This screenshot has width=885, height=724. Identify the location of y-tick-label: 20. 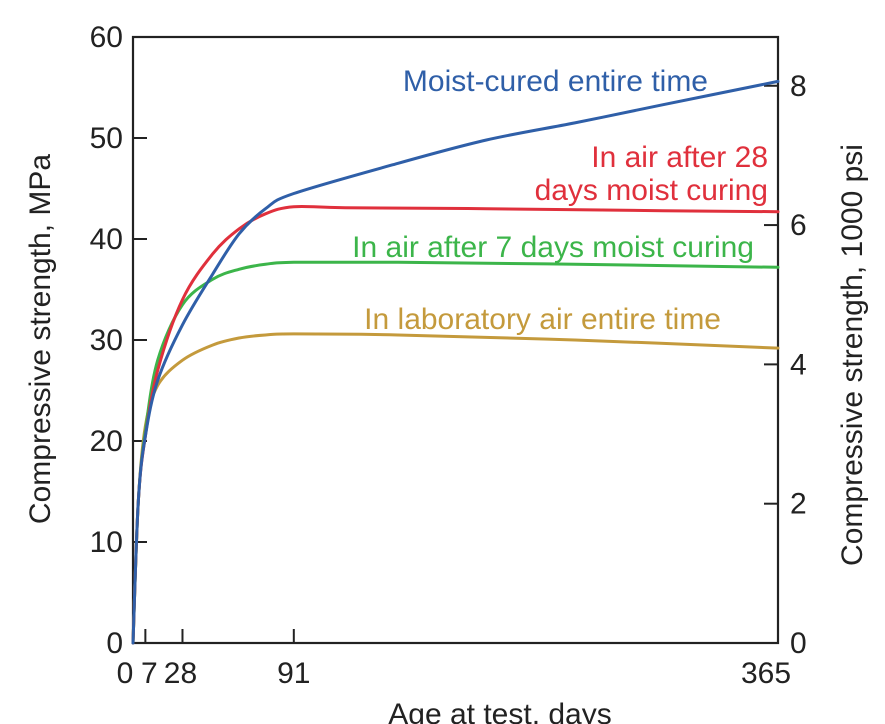
(106, 441).